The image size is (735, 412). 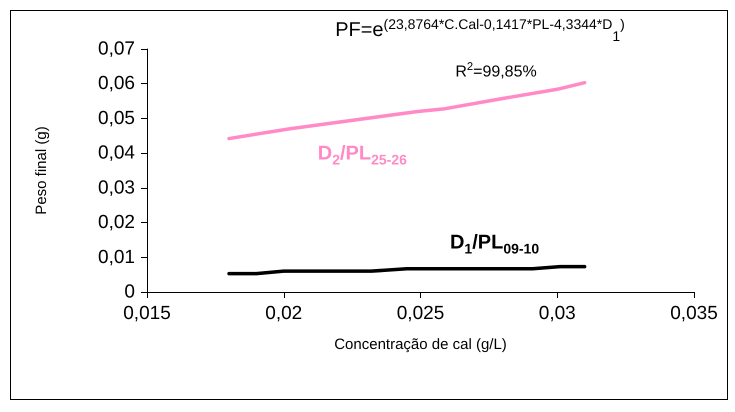 I want to click on x-axis-title: Concentração de cal (g/L), so click(x=420, y=344).